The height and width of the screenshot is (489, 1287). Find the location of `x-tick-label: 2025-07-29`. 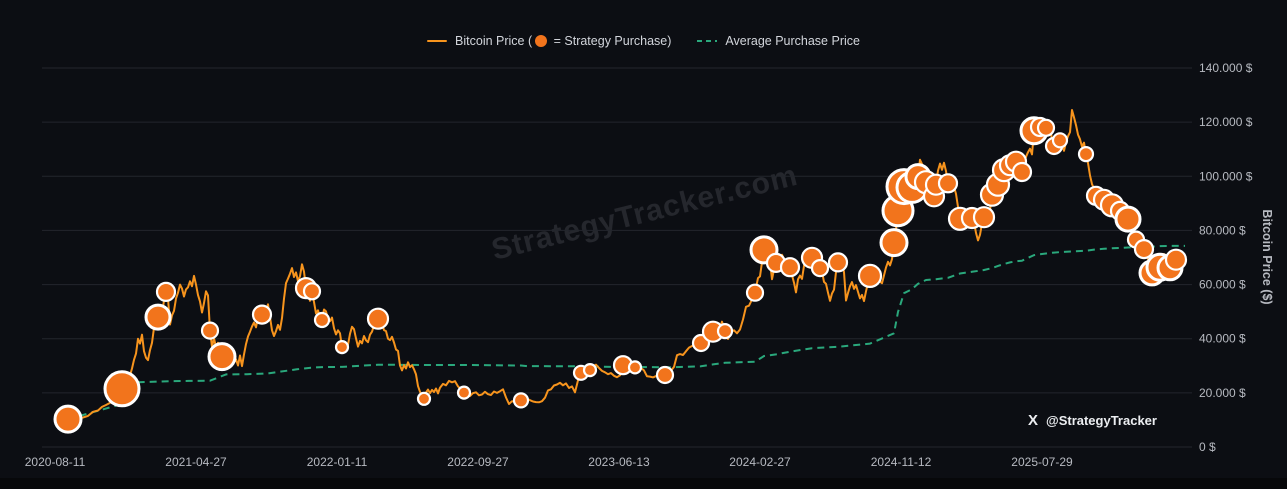

x-tick-label: 2025-07-29 is located at coordinates (1042, 462).